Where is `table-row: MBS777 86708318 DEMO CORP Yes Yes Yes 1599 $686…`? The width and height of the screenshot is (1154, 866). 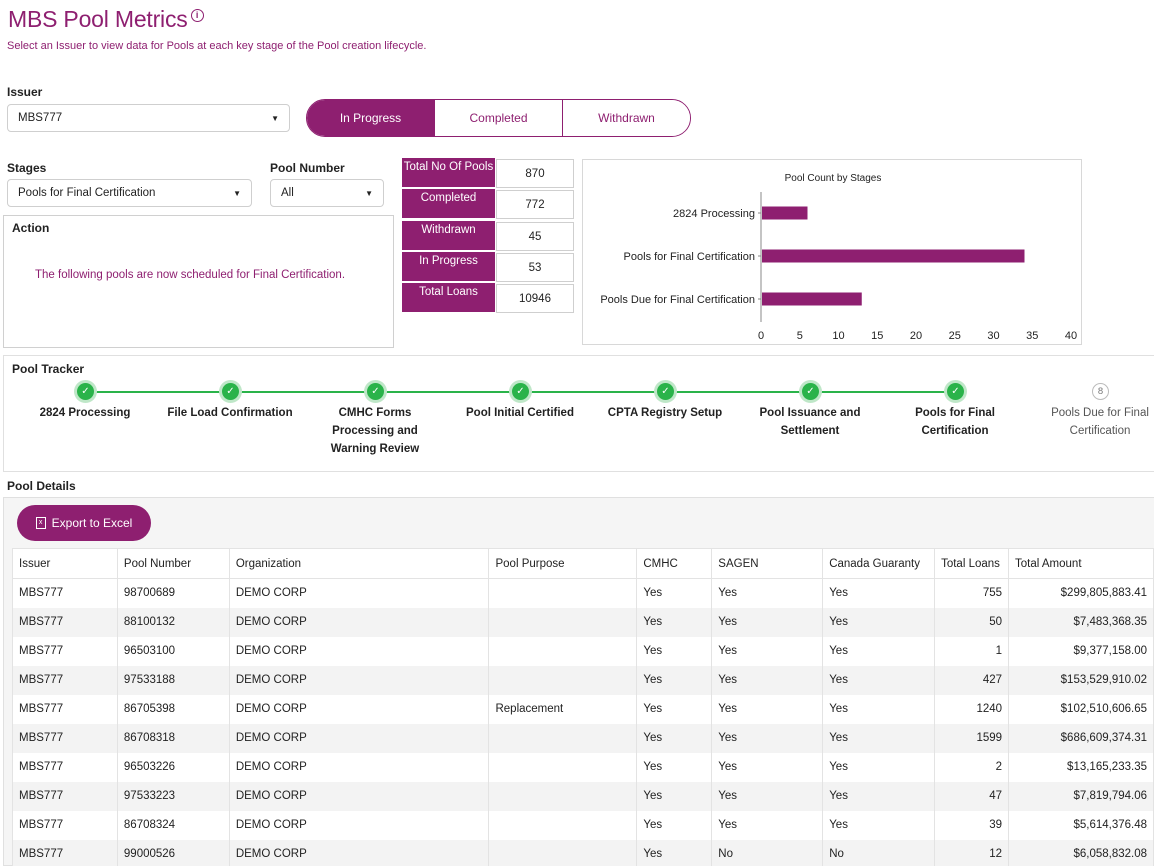 table-row: MBS777 86708318 DEMO CORP Yes Yes Yes 1599 $686… is located at coordinates (583, 738).